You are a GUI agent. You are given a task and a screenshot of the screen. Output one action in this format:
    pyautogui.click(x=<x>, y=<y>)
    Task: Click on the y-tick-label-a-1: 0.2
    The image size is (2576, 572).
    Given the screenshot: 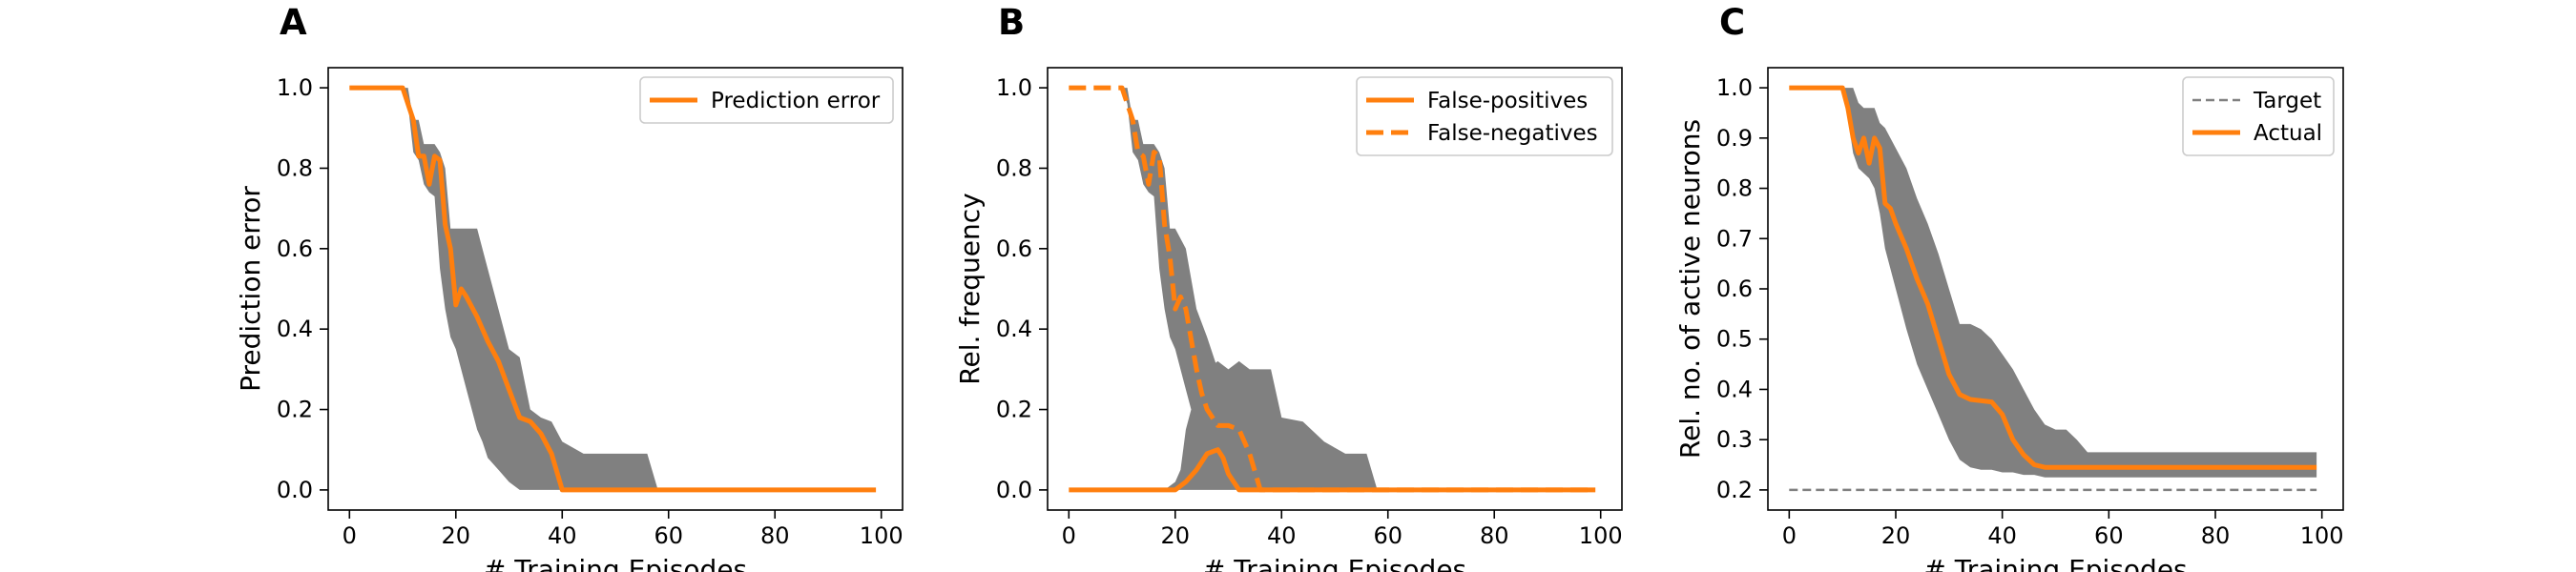 What is the action you would take?
    pyautogui.click(x=295, y=410)
    